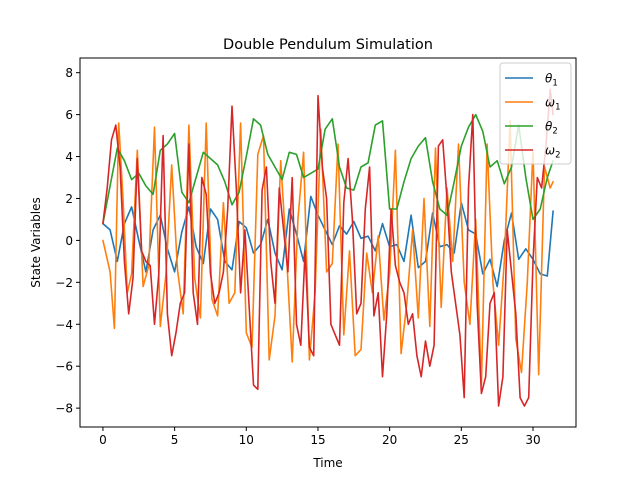  I want to click on y-tick-label: −4, so click(64, 325).